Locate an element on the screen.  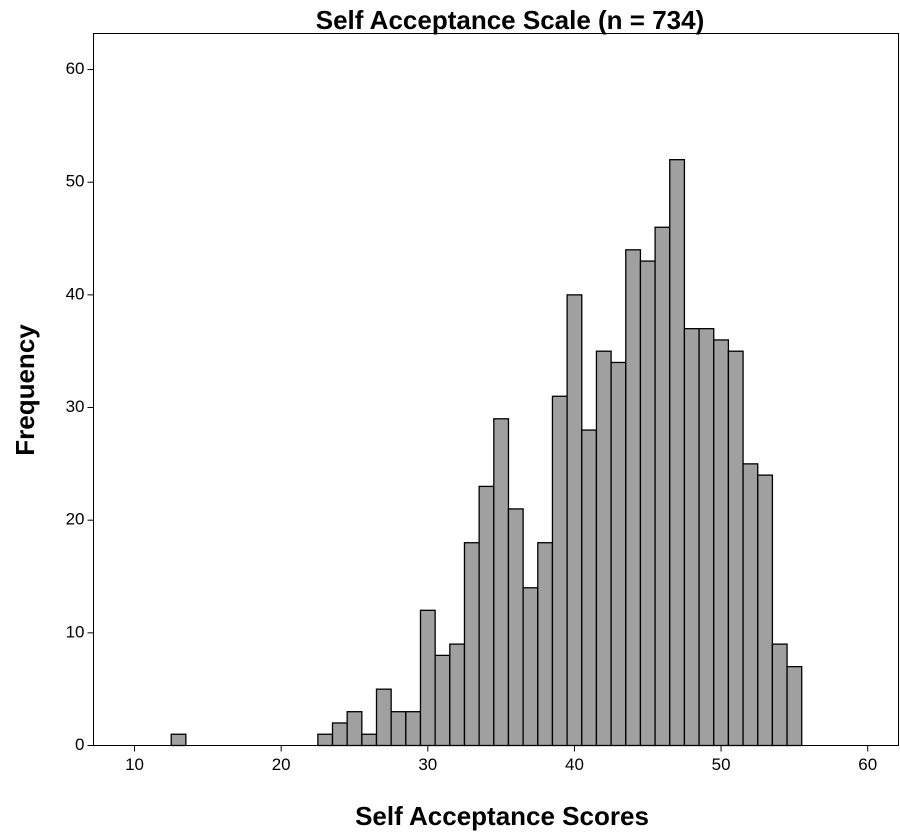
x-tick-label: 30 is located at coordinates (427, 764).